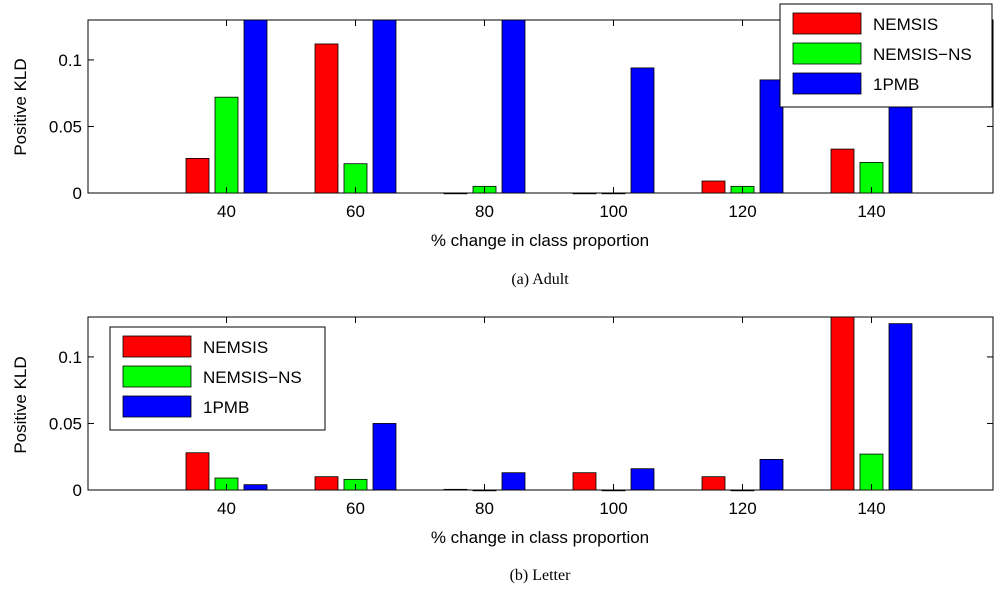 This screenshot has height=592, width=1003. I want to click on caption-letter: (b) Letter, so click(541, 575).